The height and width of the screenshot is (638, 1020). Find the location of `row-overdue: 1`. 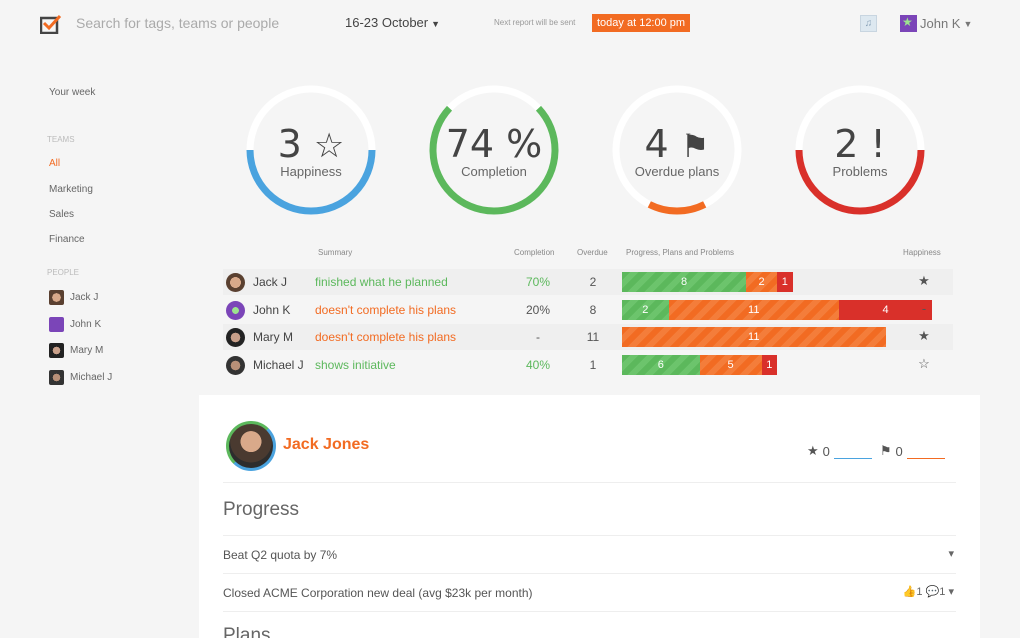

row-overdue: 1 is located at coordinates (593, 365).